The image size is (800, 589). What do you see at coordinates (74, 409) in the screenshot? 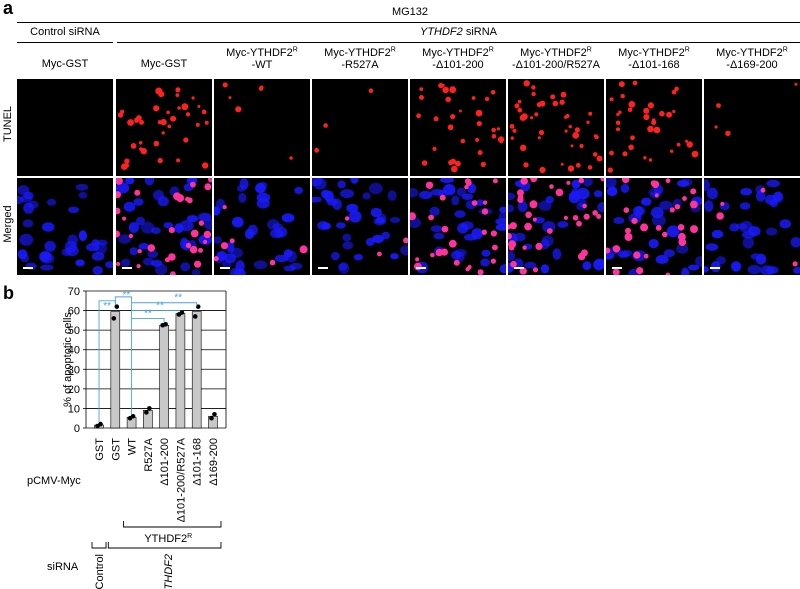
I see `y-tick-label: 10` at bounding box center [74, 409].